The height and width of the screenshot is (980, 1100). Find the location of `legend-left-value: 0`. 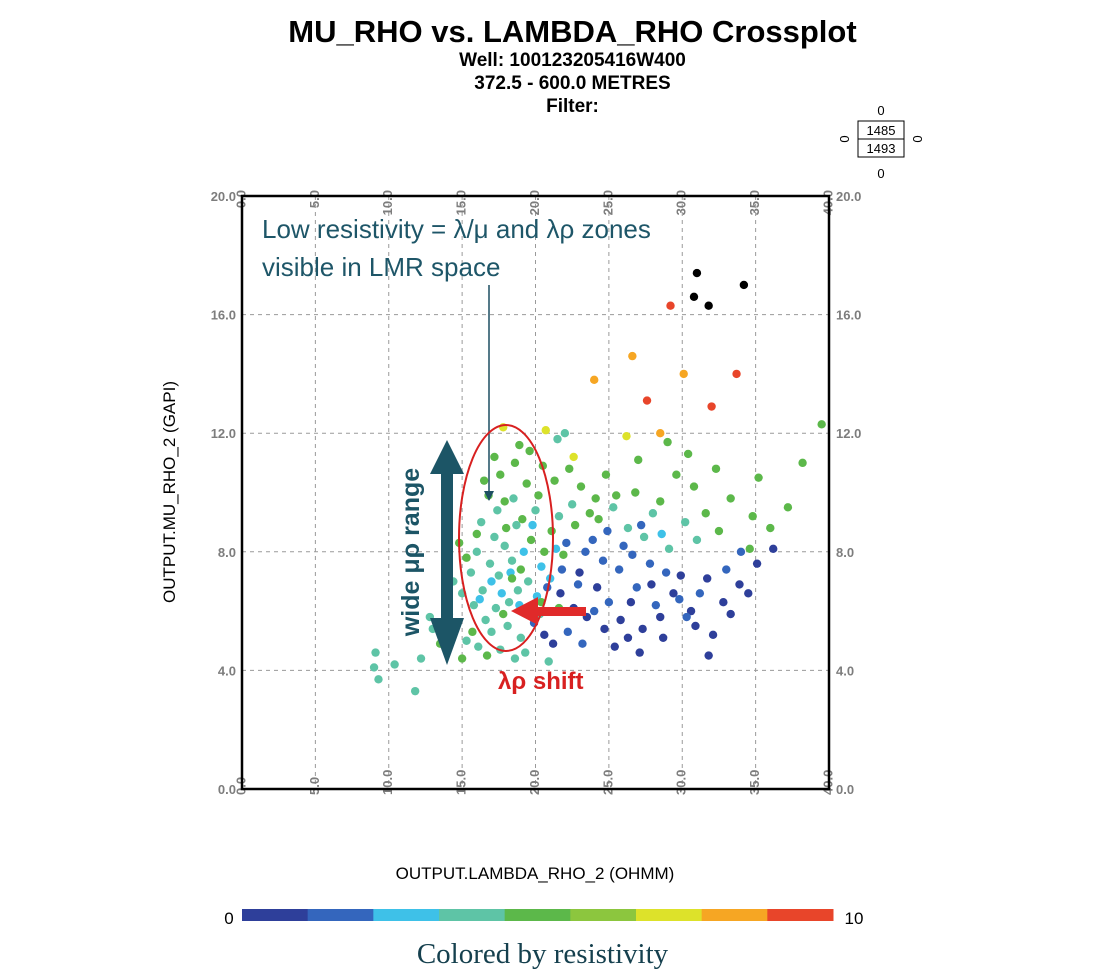

legend-left-value: 0 is located at coordinates (844, 138).